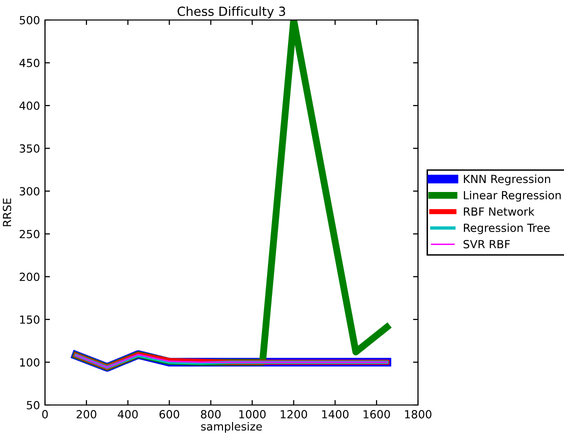 Image resolution: width=564 pixels, height=439 pixels. Describe the element at coordinates (30, 148) in the screenshot. I see `y-tick-label: 350` at that location.